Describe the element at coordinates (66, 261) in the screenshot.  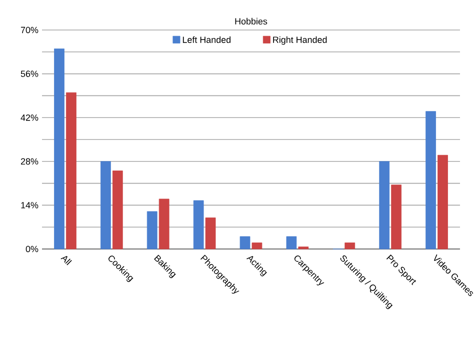
I see `x-tick-label: All` at that location.